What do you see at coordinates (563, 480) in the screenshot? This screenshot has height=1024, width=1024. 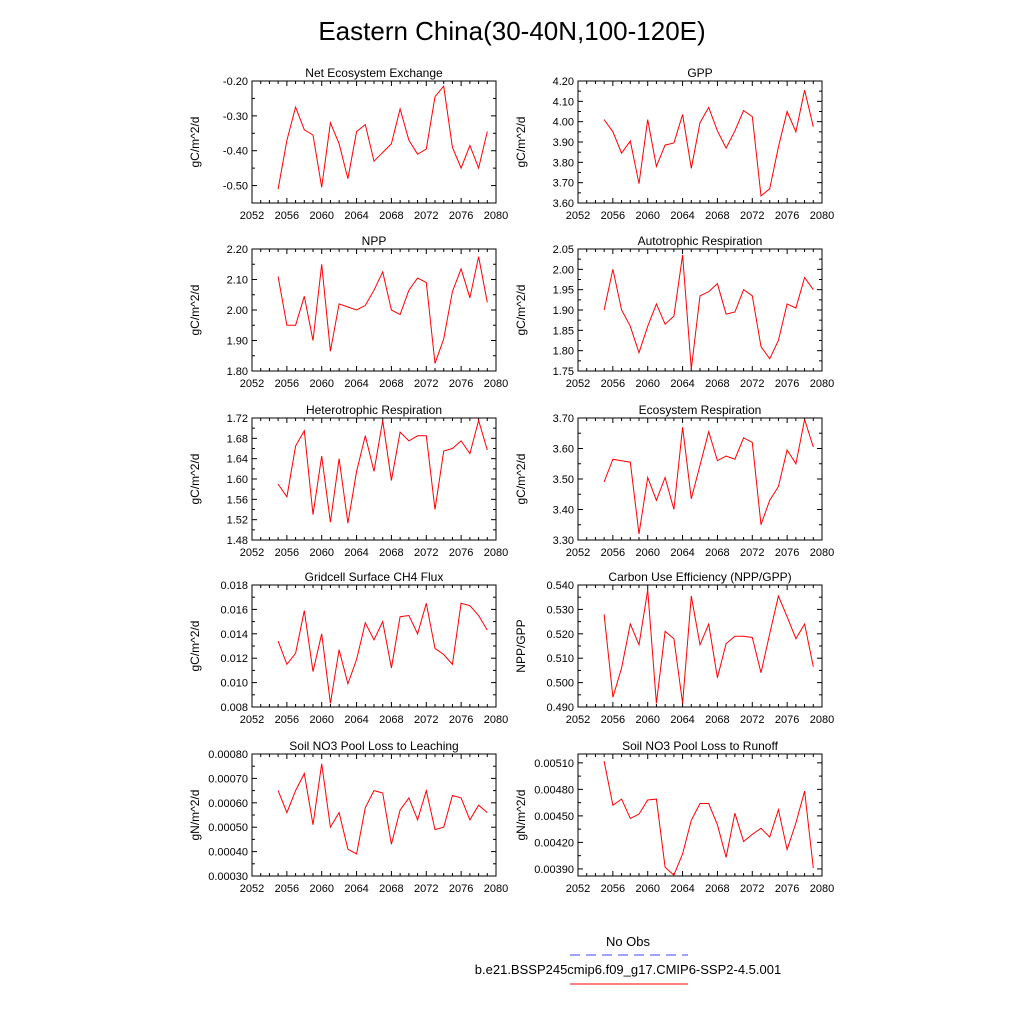 I see `y-tick-label: 3.50` at bounding box center [563, 480].